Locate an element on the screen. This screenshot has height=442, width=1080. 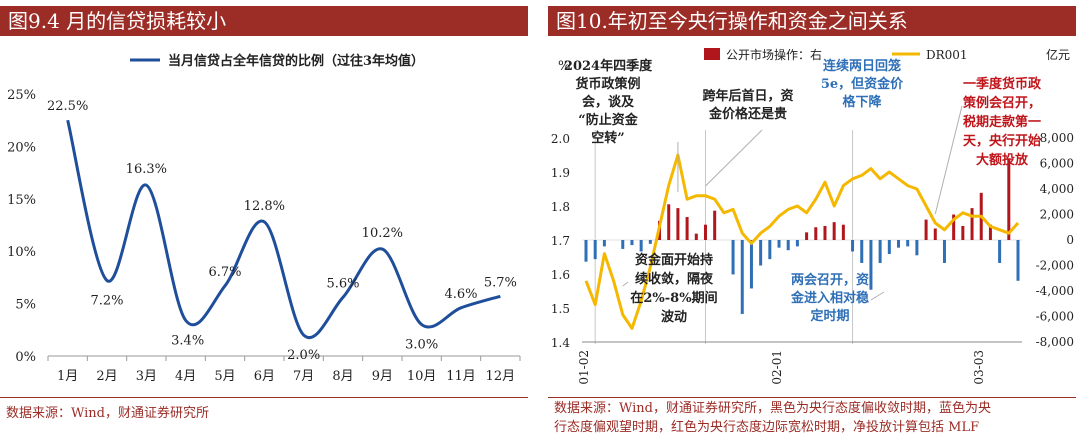
annotation-text: 金价格还是贵 is located at coordinates (747, 114).